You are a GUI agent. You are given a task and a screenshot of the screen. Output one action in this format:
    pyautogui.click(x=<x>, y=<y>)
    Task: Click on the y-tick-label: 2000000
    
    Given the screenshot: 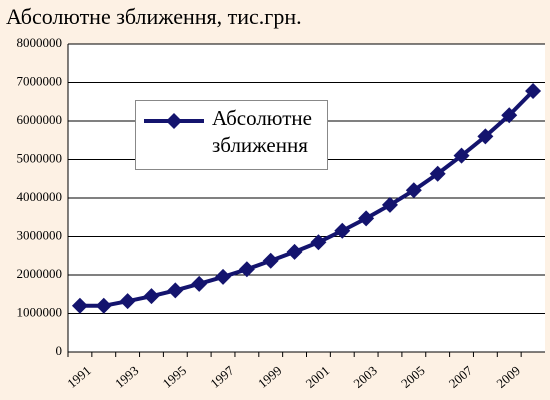 What is the action you would take?
    pyautogui.click(x=40, y=273)
    